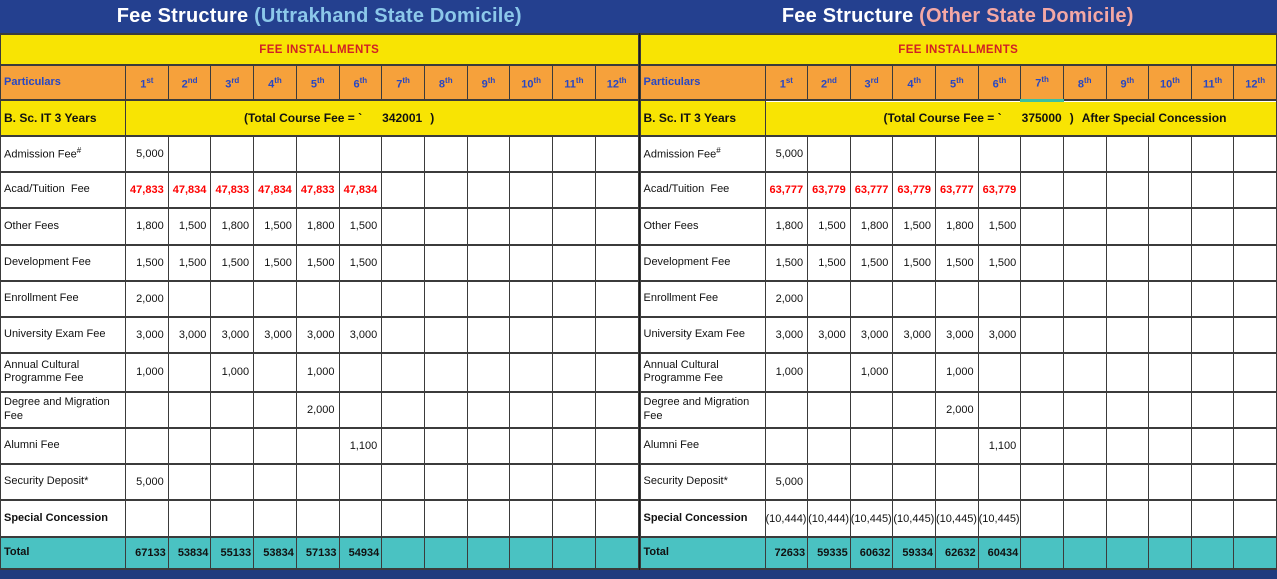 This screenshot has width=1277, height=579. Describe the element at coordinates (445, 553) in the screenshot. I see `total-cell` at that location.